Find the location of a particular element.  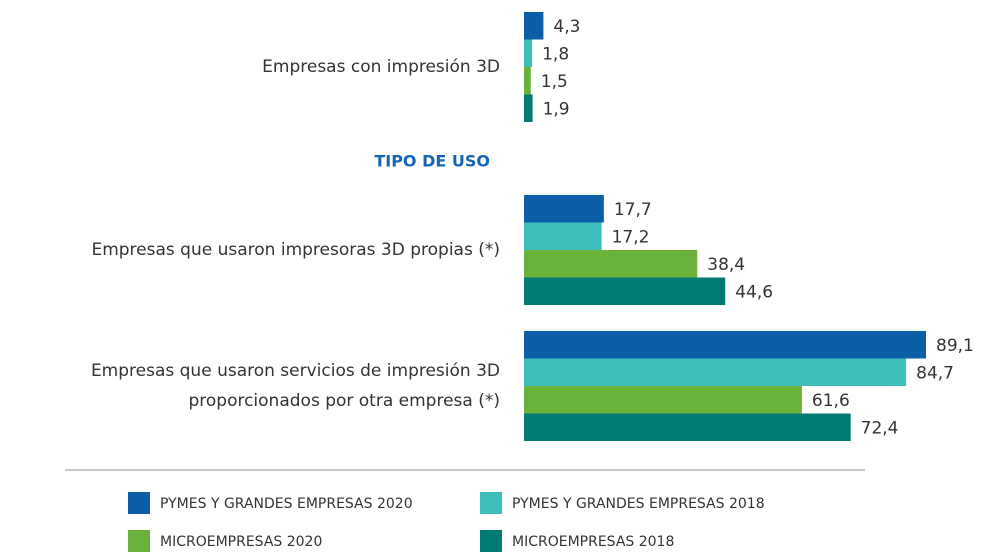

value-label: 4,3 is located at coordinates (566, 27).